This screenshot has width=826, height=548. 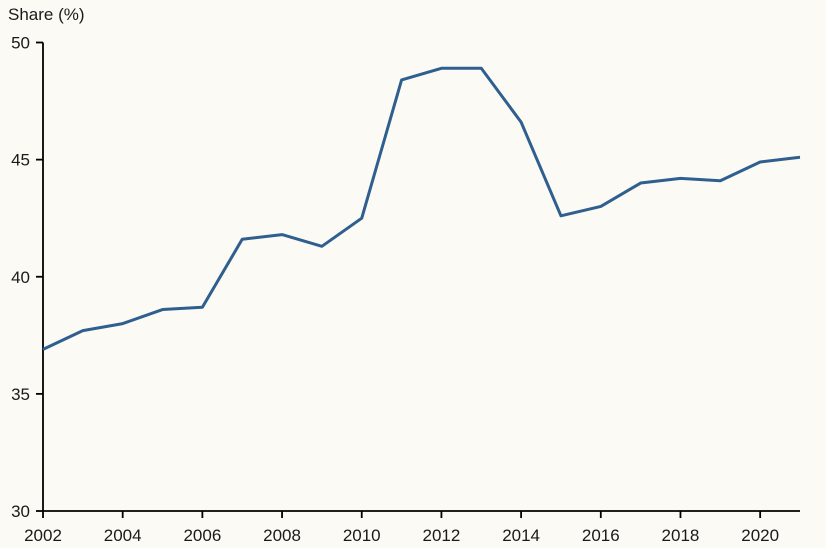 I want to click on y-tick-label: 35, so click(x=20, y=394).